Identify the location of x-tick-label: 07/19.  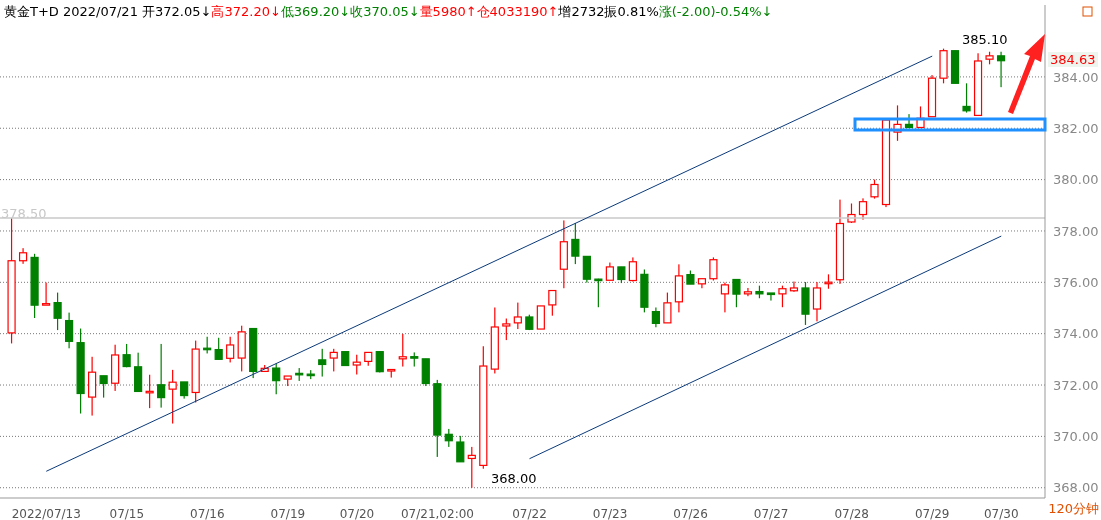
(288, 513).